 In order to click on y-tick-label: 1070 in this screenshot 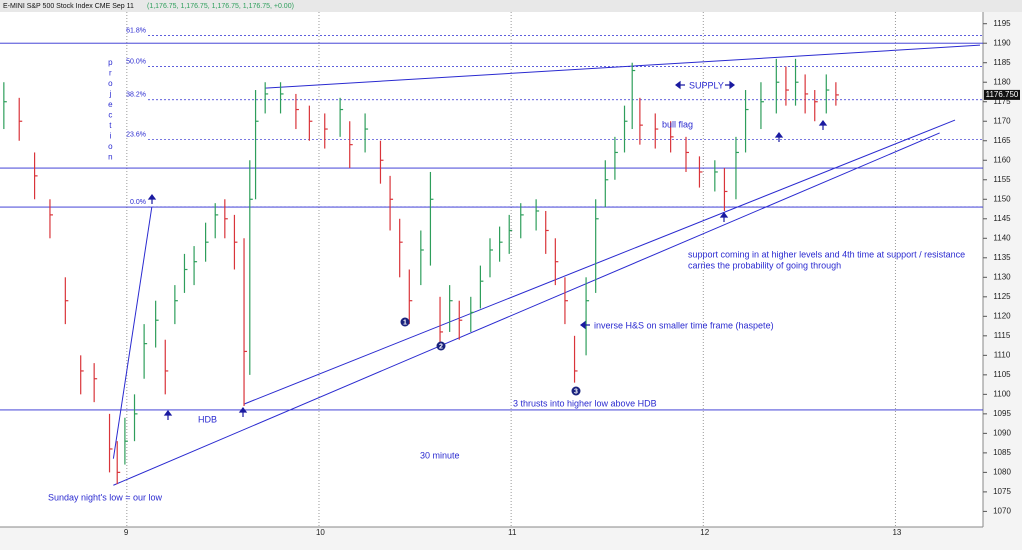, I will do `click(1002, 511)`.